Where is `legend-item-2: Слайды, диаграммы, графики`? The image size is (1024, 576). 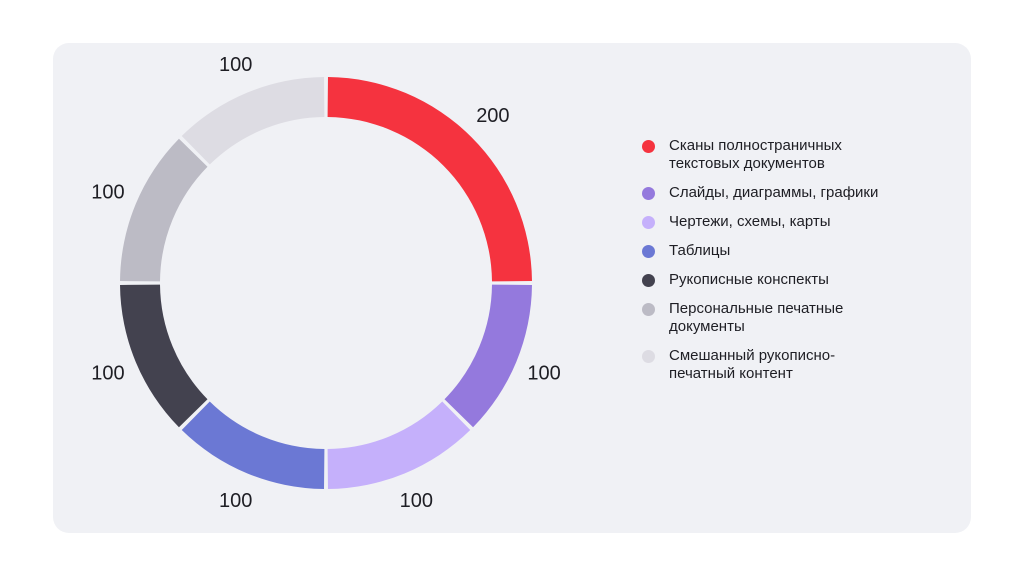
legend-item-2: Слайды, диаграммы, графики is located at coordinates (792, 193).